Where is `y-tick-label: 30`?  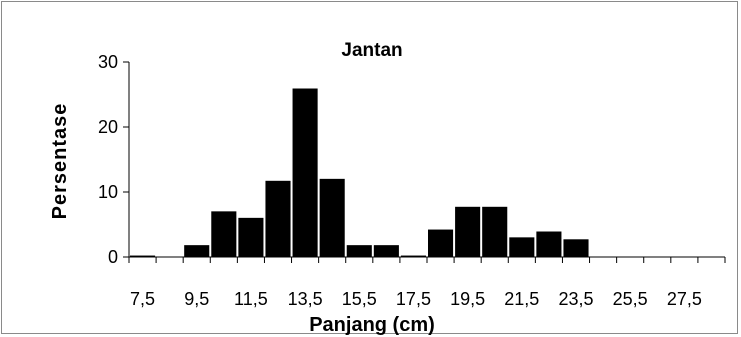 y-tick-label: 30 is located at coordinates (108, 62).